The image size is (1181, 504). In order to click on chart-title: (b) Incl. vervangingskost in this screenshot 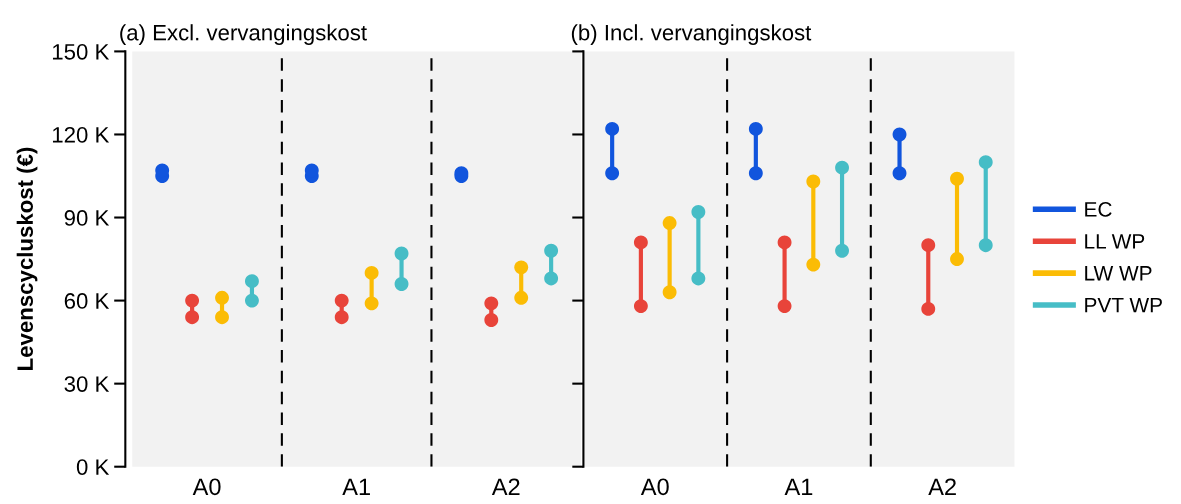, I will do `click(691, 34)`.